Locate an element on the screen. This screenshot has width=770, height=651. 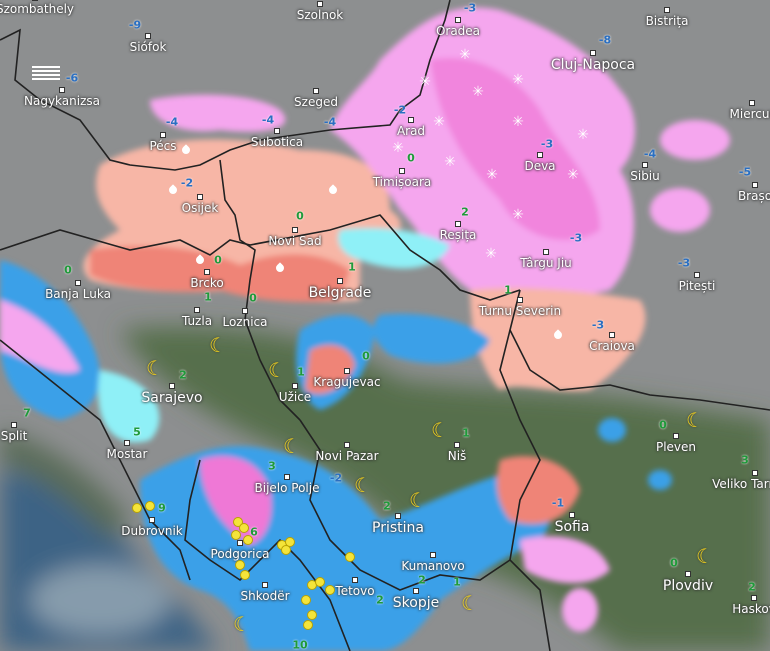
city-label: Osijek is located at coordinates (200, 208).